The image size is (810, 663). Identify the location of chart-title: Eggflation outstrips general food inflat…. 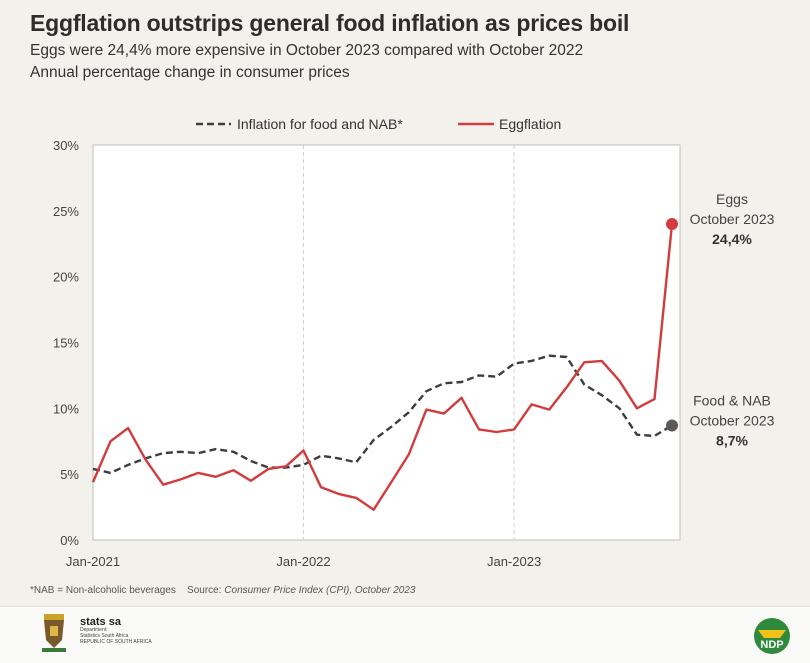
(330, 23).